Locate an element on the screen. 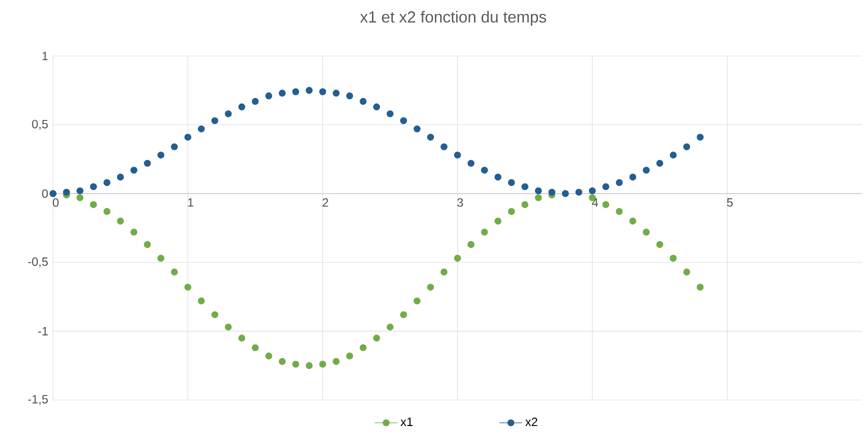 This screenshot has height=441, width=866. x-tick-label: 0 is located at coordinates (55, 202).